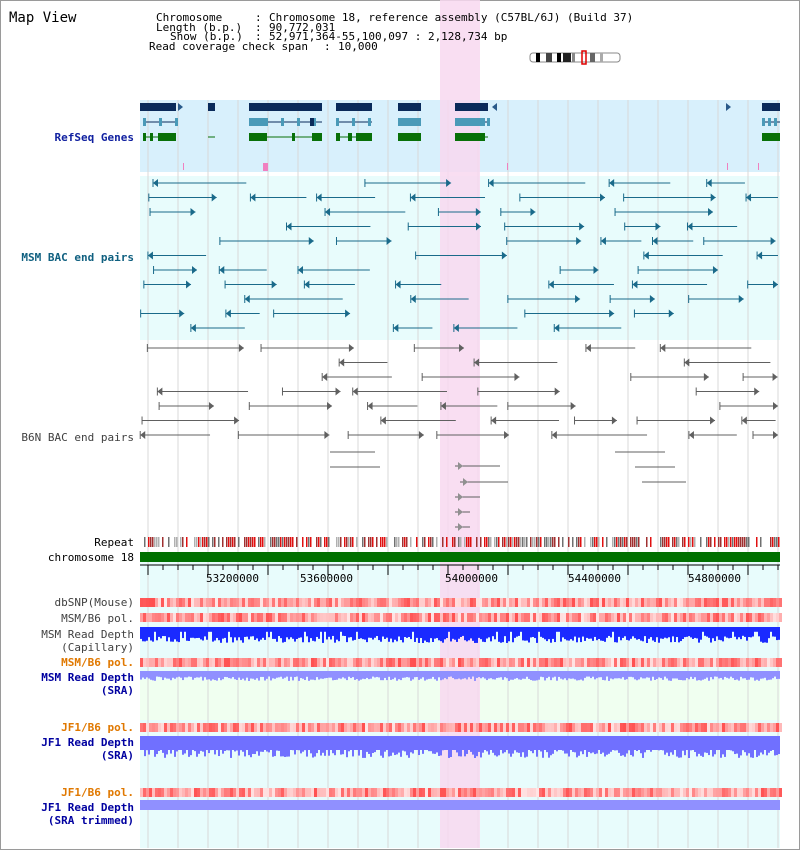  What do you see at coordinates (87, 742) in the screenshot?
I see `track-label-jf1-depth: JF1 Read Depth` at bounding box center [87, 742].